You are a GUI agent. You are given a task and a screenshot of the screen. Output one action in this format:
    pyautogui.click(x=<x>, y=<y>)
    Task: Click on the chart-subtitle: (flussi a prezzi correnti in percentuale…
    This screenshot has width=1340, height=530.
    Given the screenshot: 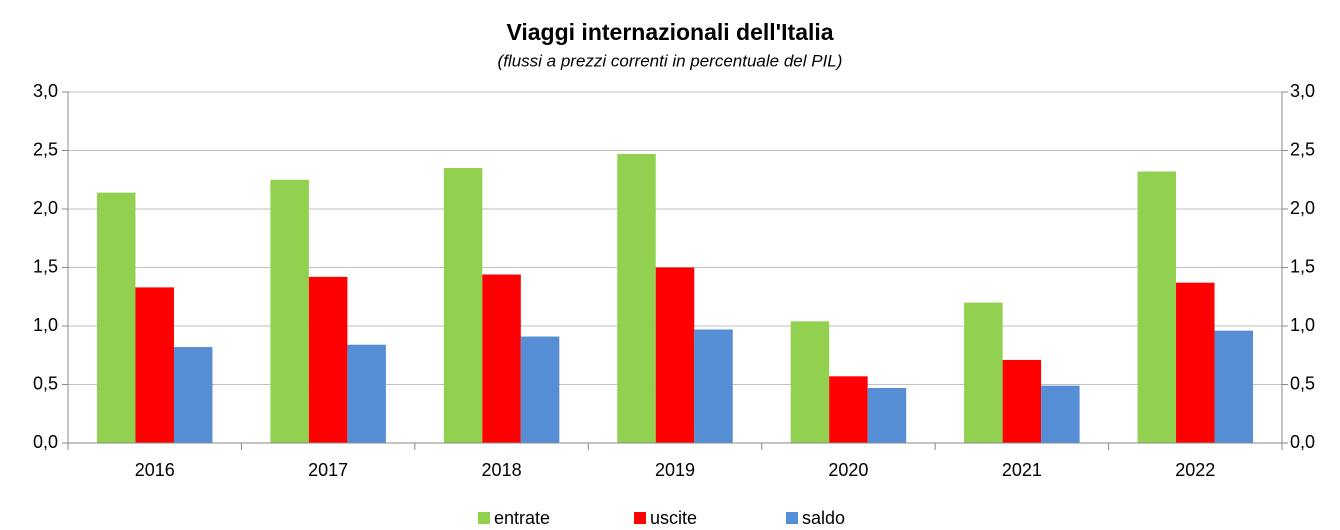 What is the action you would take?
    pyautogui.click(x=670, y=60)
    